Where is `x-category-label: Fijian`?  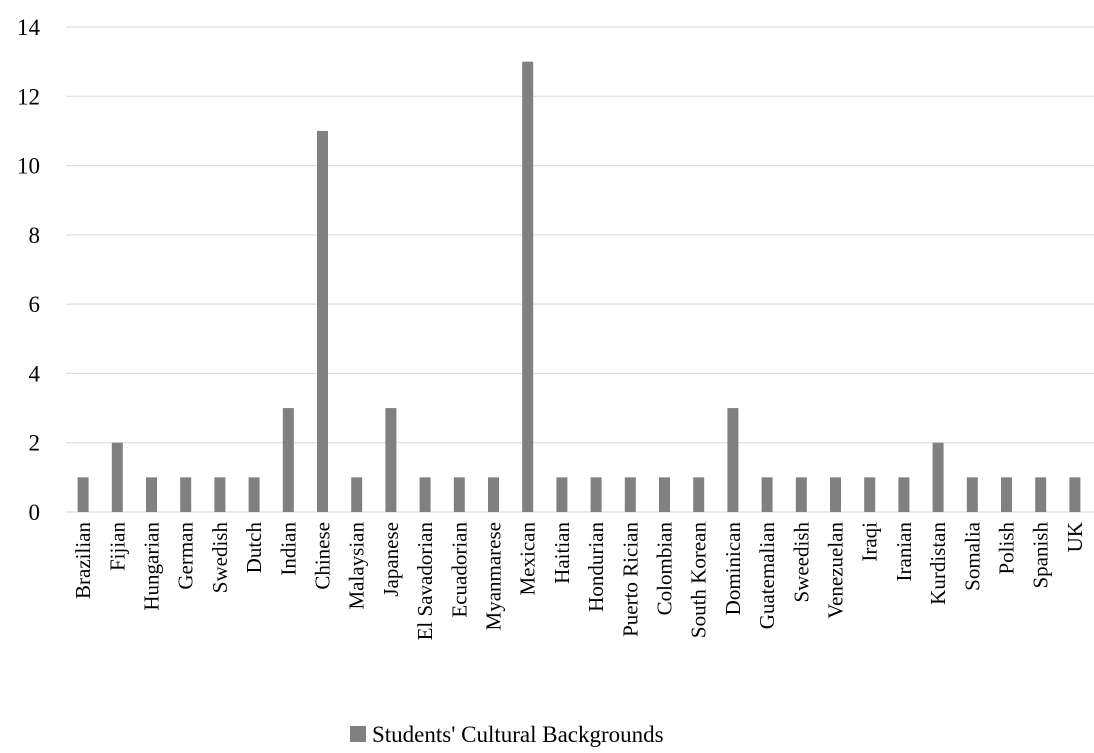 x-category-label: Fijian is located at coordinates (117, 547).